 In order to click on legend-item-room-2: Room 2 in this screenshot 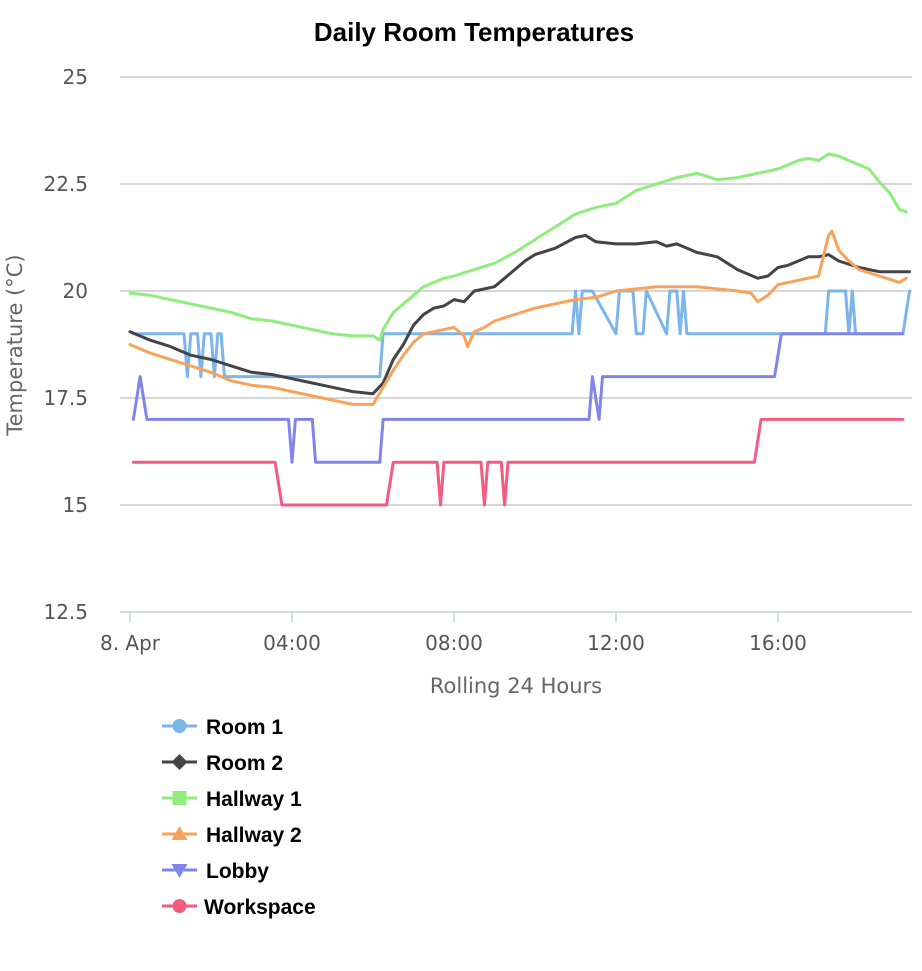, I will do `click(222, 763)`.